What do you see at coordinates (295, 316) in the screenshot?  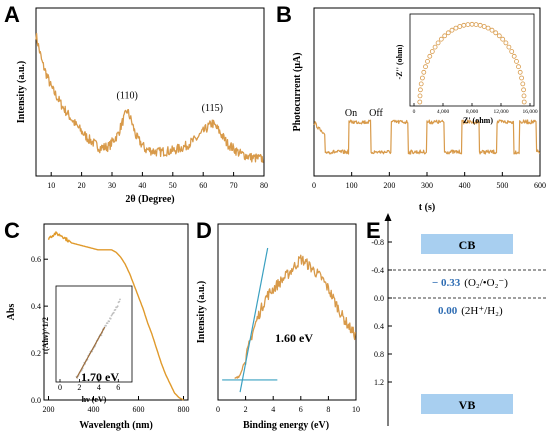 I see `panel-d-vb-xps-line` at bounding box center [295, 316].